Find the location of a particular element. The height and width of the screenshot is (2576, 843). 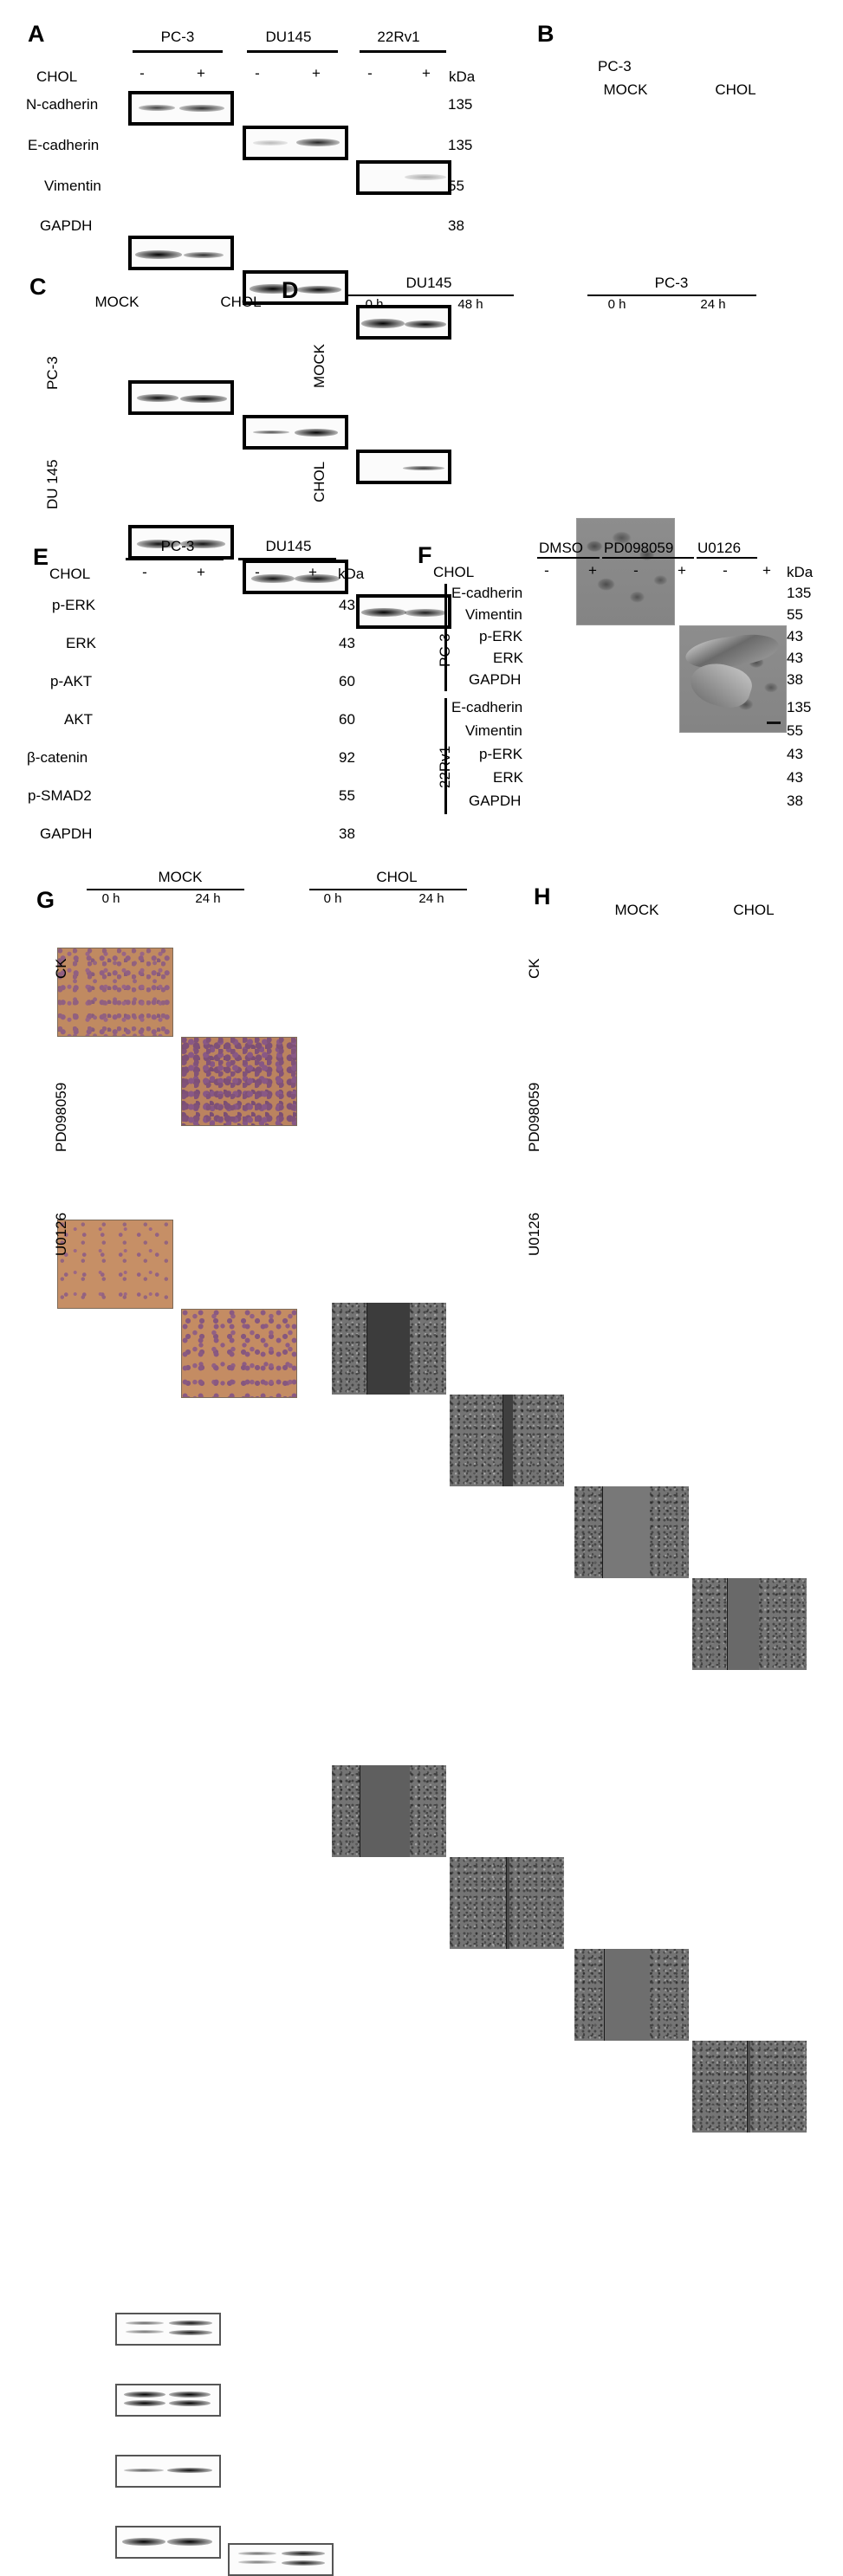

panel-f-pc3-kda-1: 55 is located at coordinates (795, 614).